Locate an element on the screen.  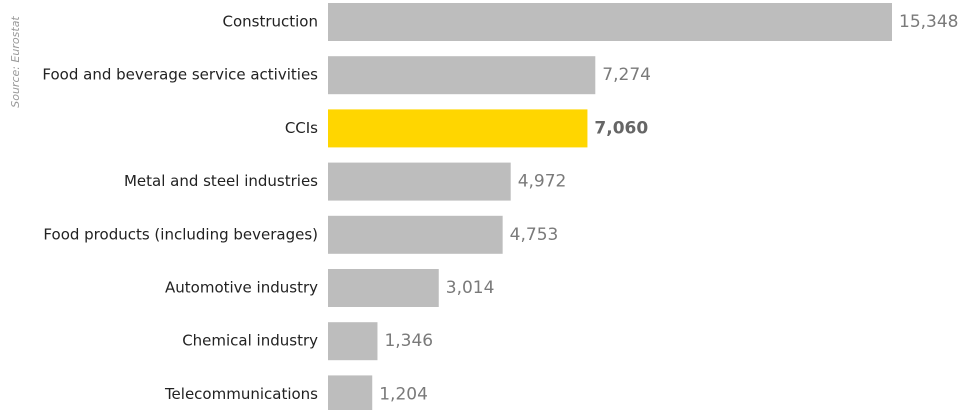
value-label: 4,972 is located at coordinates (542, 182).